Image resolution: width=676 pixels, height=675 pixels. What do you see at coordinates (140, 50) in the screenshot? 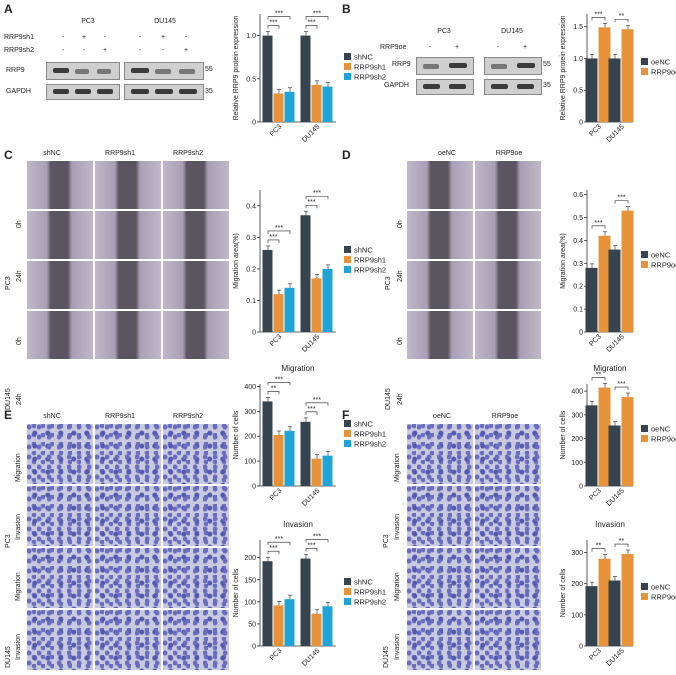
I see `sign: -` at bounding box center [140, 50].